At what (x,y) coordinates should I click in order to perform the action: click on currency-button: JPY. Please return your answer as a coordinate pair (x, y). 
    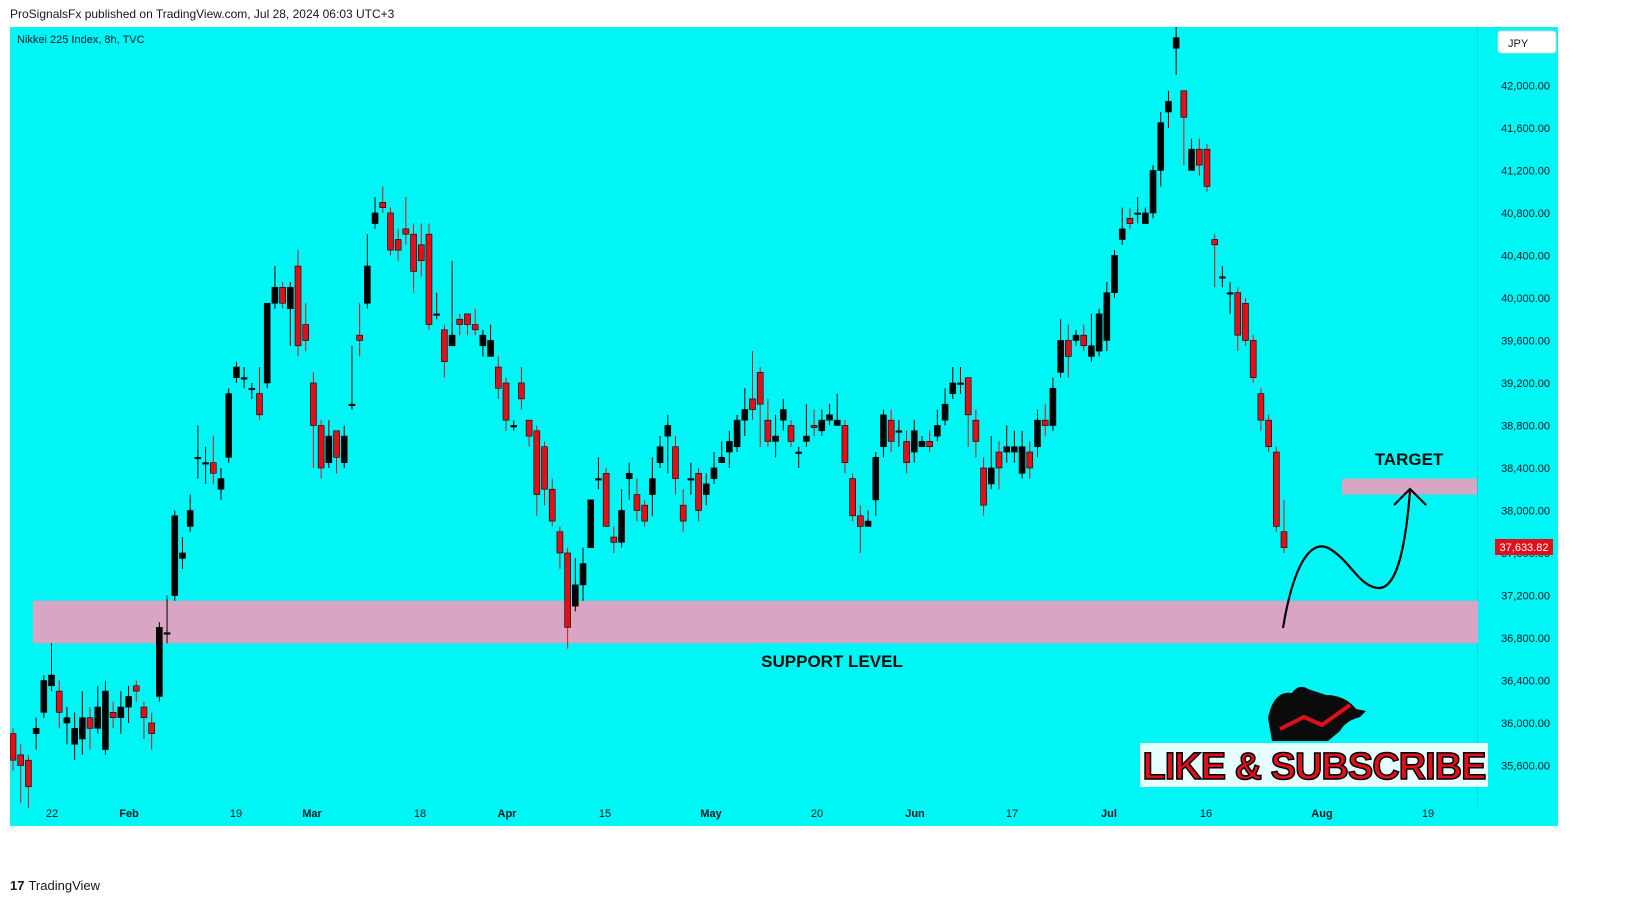
    Looking at the image, I should click on (1527, 42).